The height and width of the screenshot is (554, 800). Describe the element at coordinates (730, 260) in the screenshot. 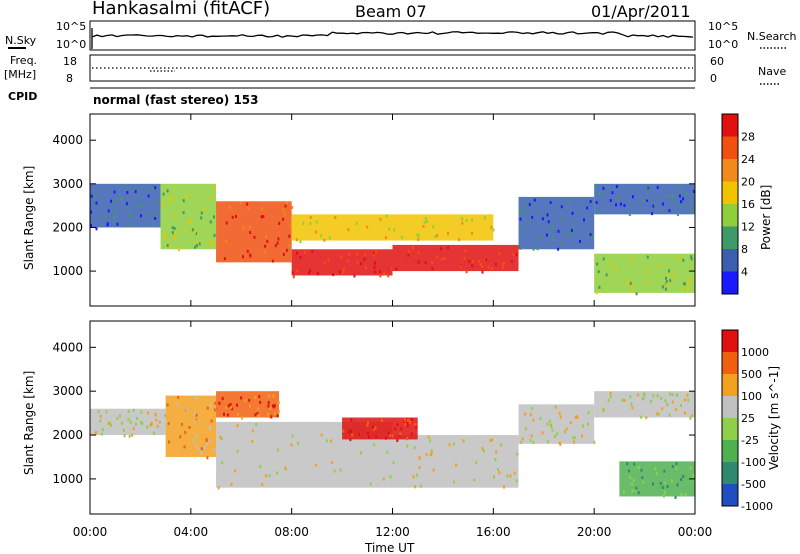

I see `power-colorbar-segment` at that location.